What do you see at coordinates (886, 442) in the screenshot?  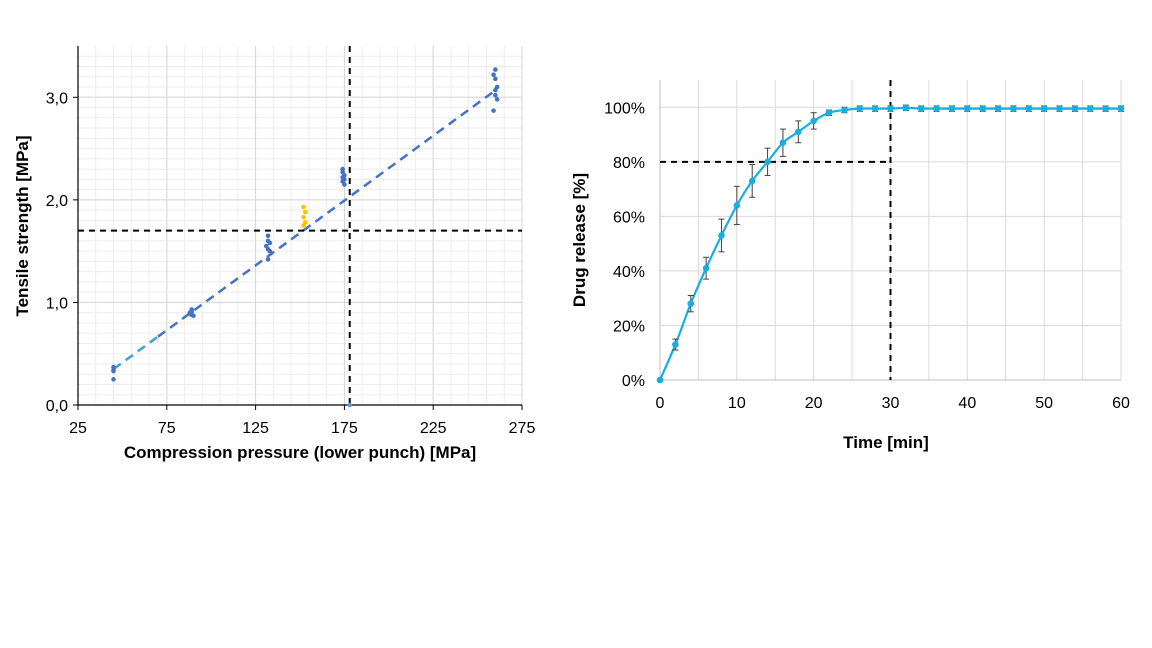 I see `right-x-axis-label: Time [min]` at bounding box center [886, 442].